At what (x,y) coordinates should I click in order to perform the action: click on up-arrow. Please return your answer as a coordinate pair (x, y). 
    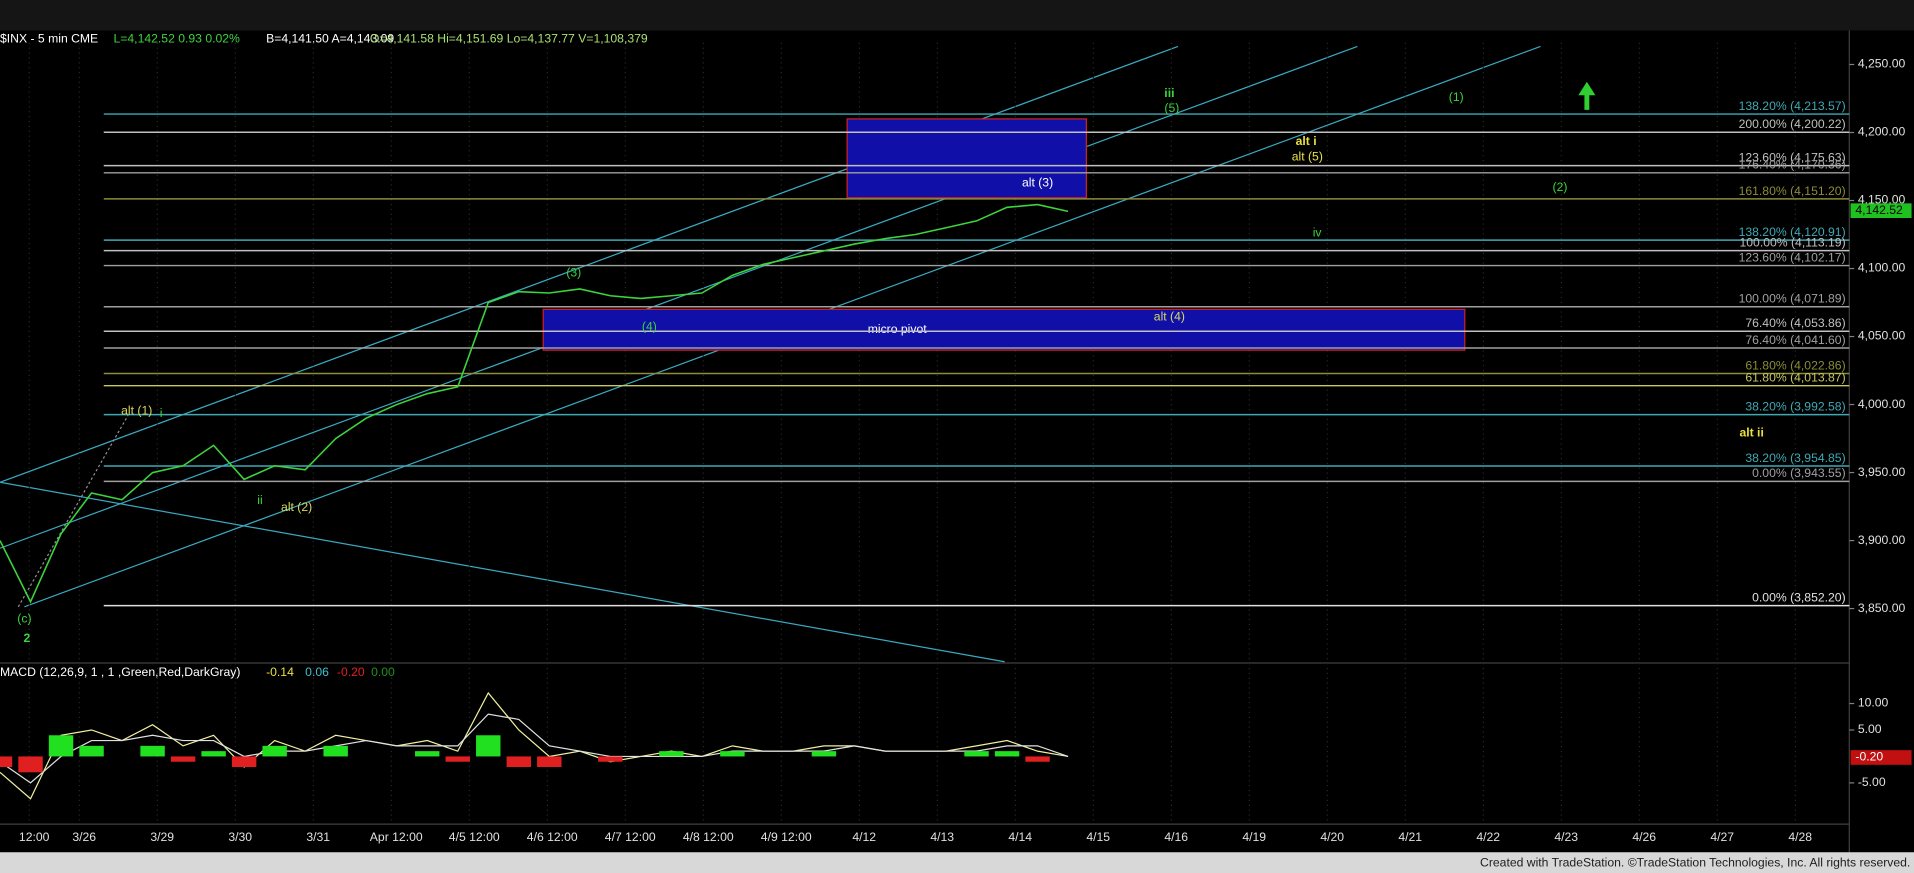
    Looking at the image, I should click on (1587, 95).